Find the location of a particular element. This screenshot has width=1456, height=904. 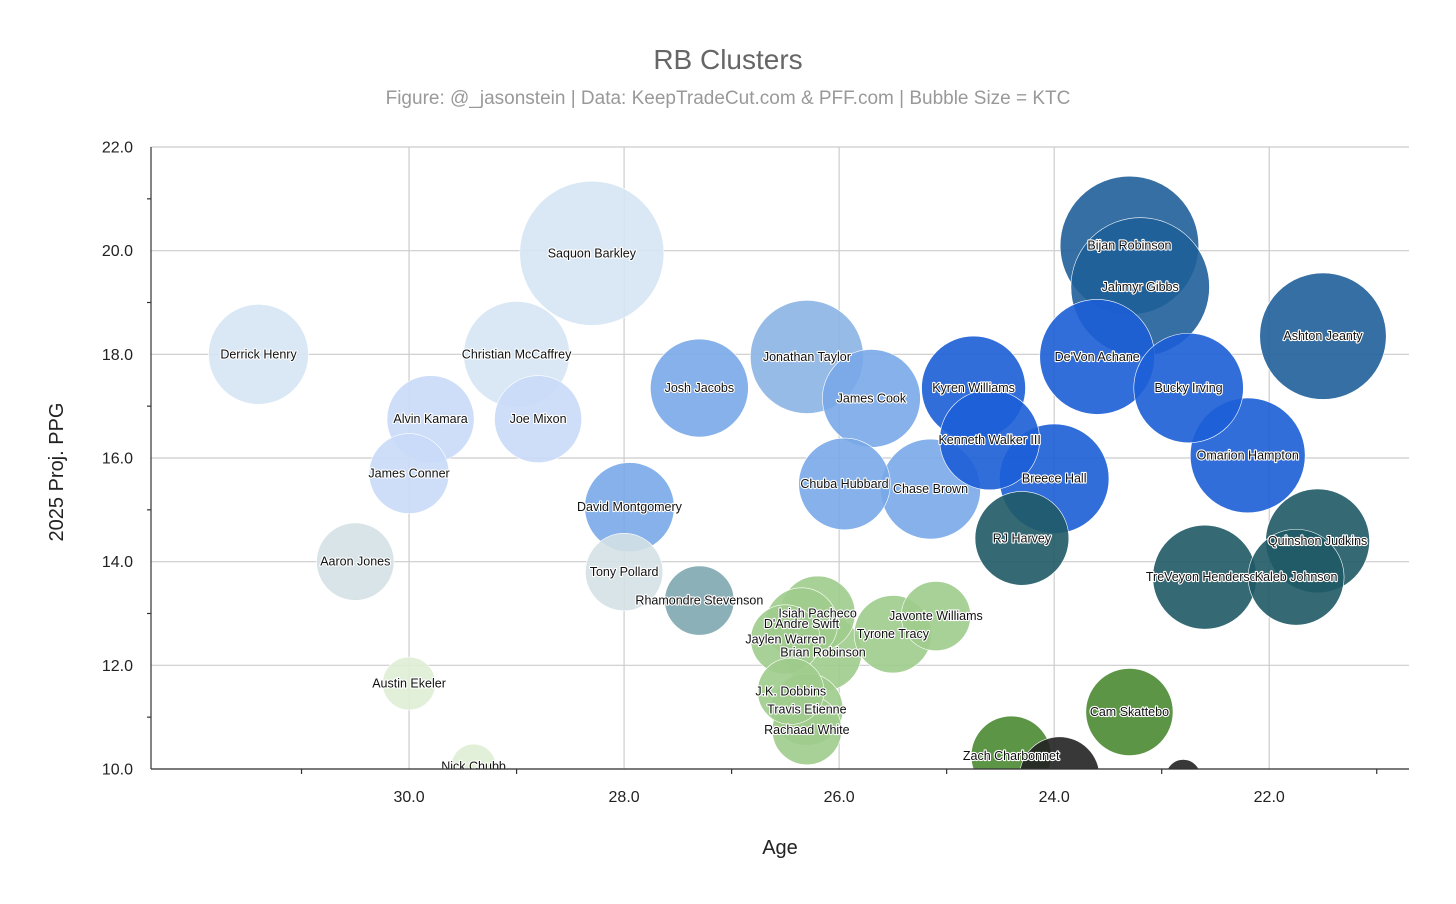

bubble-label: Aaron Jones is located at coordinates (355, 562).